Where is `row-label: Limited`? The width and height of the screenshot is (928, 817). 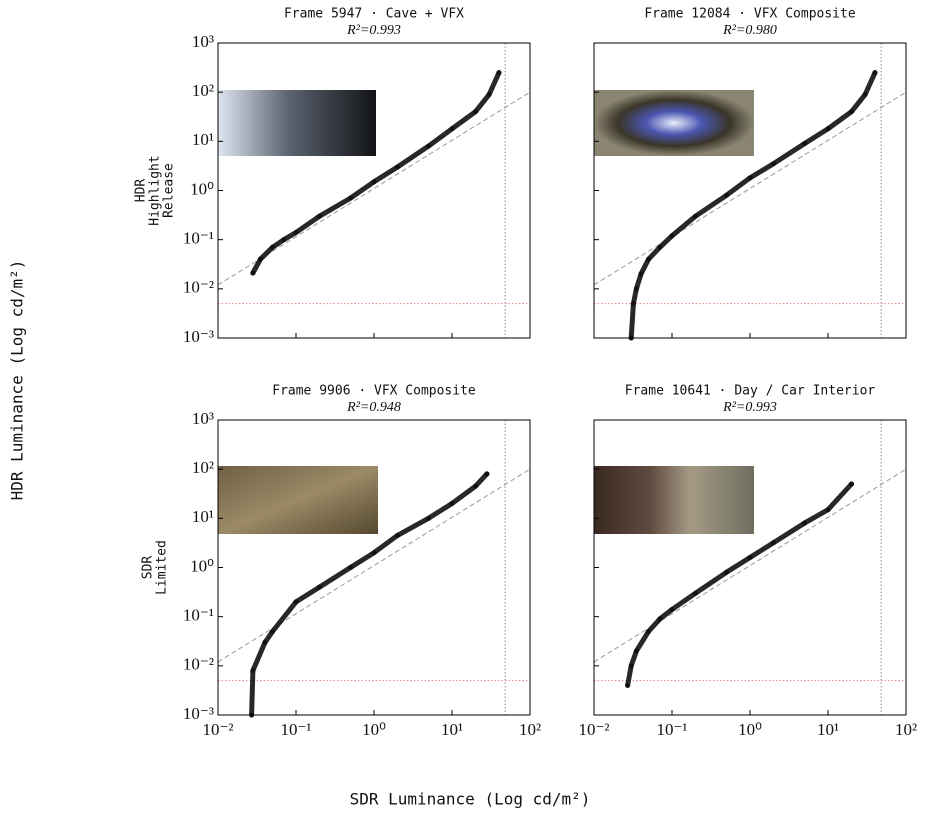 row-label: Limited is located at coordinates (162, 567).